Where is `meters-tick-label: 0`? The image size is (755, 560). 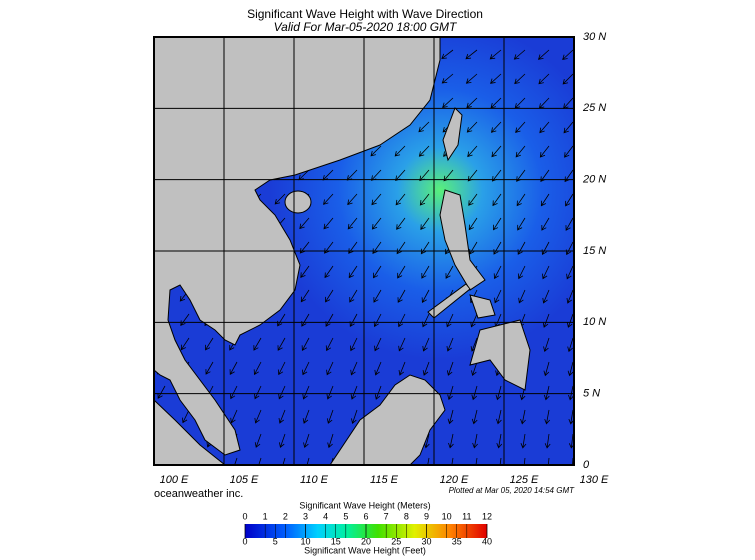
meters-tick-label: 0 is located at coordinates (244, 516).